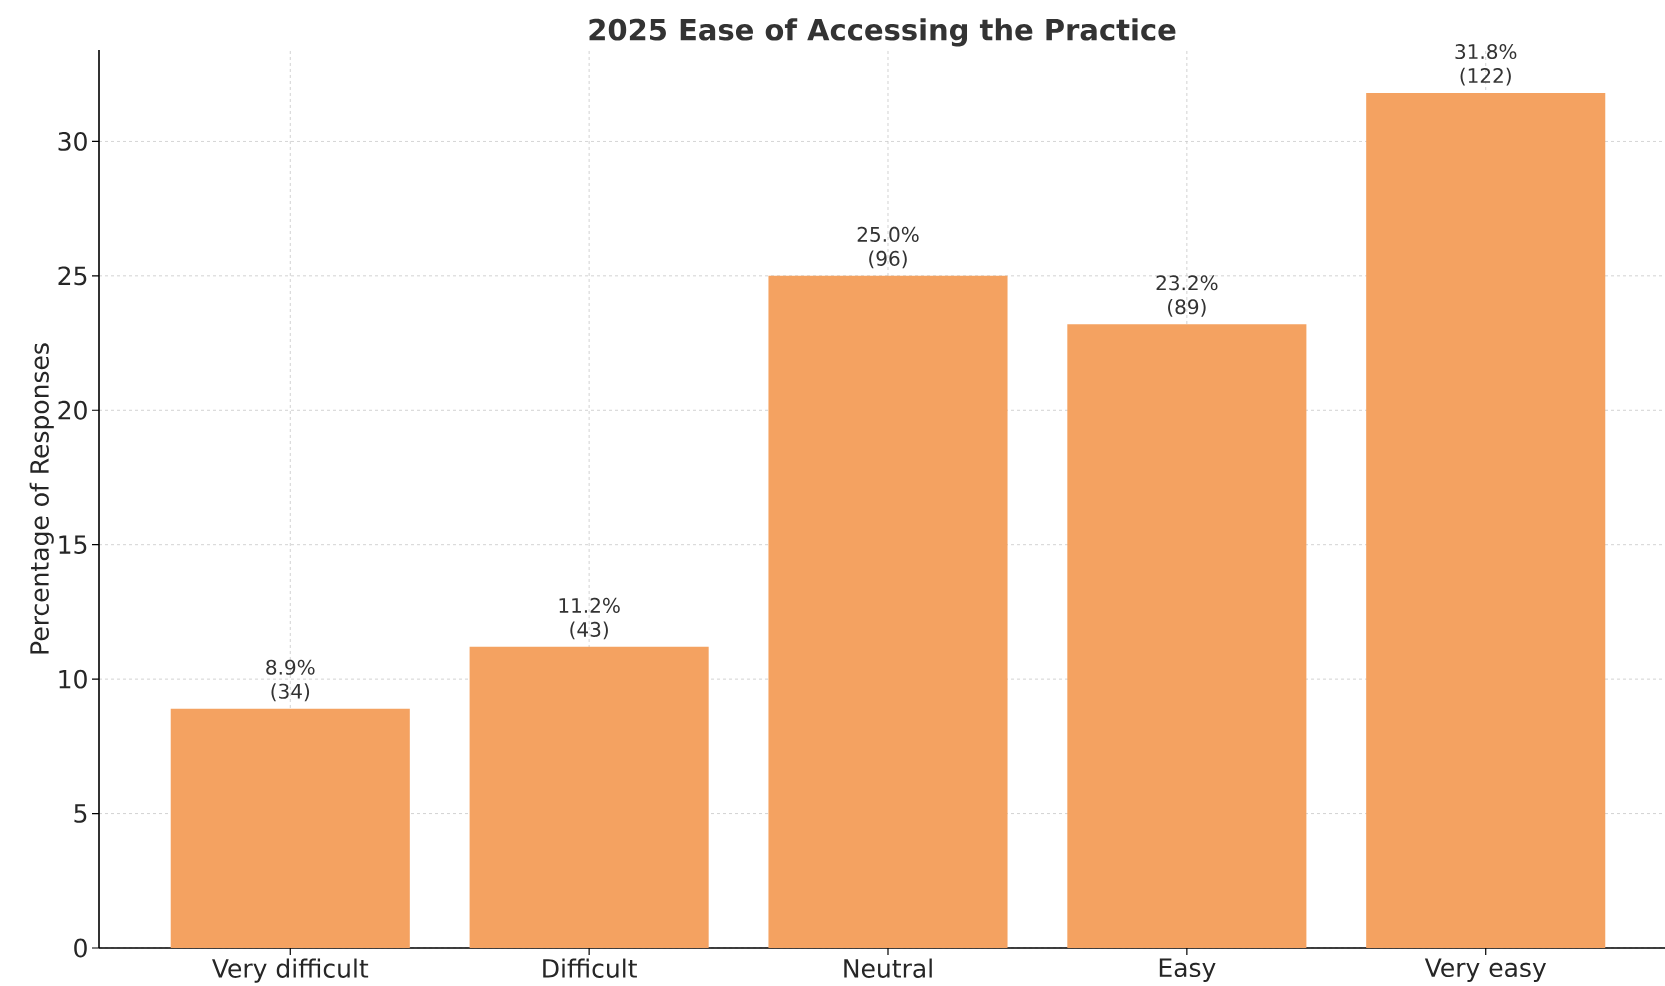 This screenshot has width=1665, height=986. Describe the element at coordinates (73, 544) in the screenshot. I see `y-tick-label: 15` at that location.